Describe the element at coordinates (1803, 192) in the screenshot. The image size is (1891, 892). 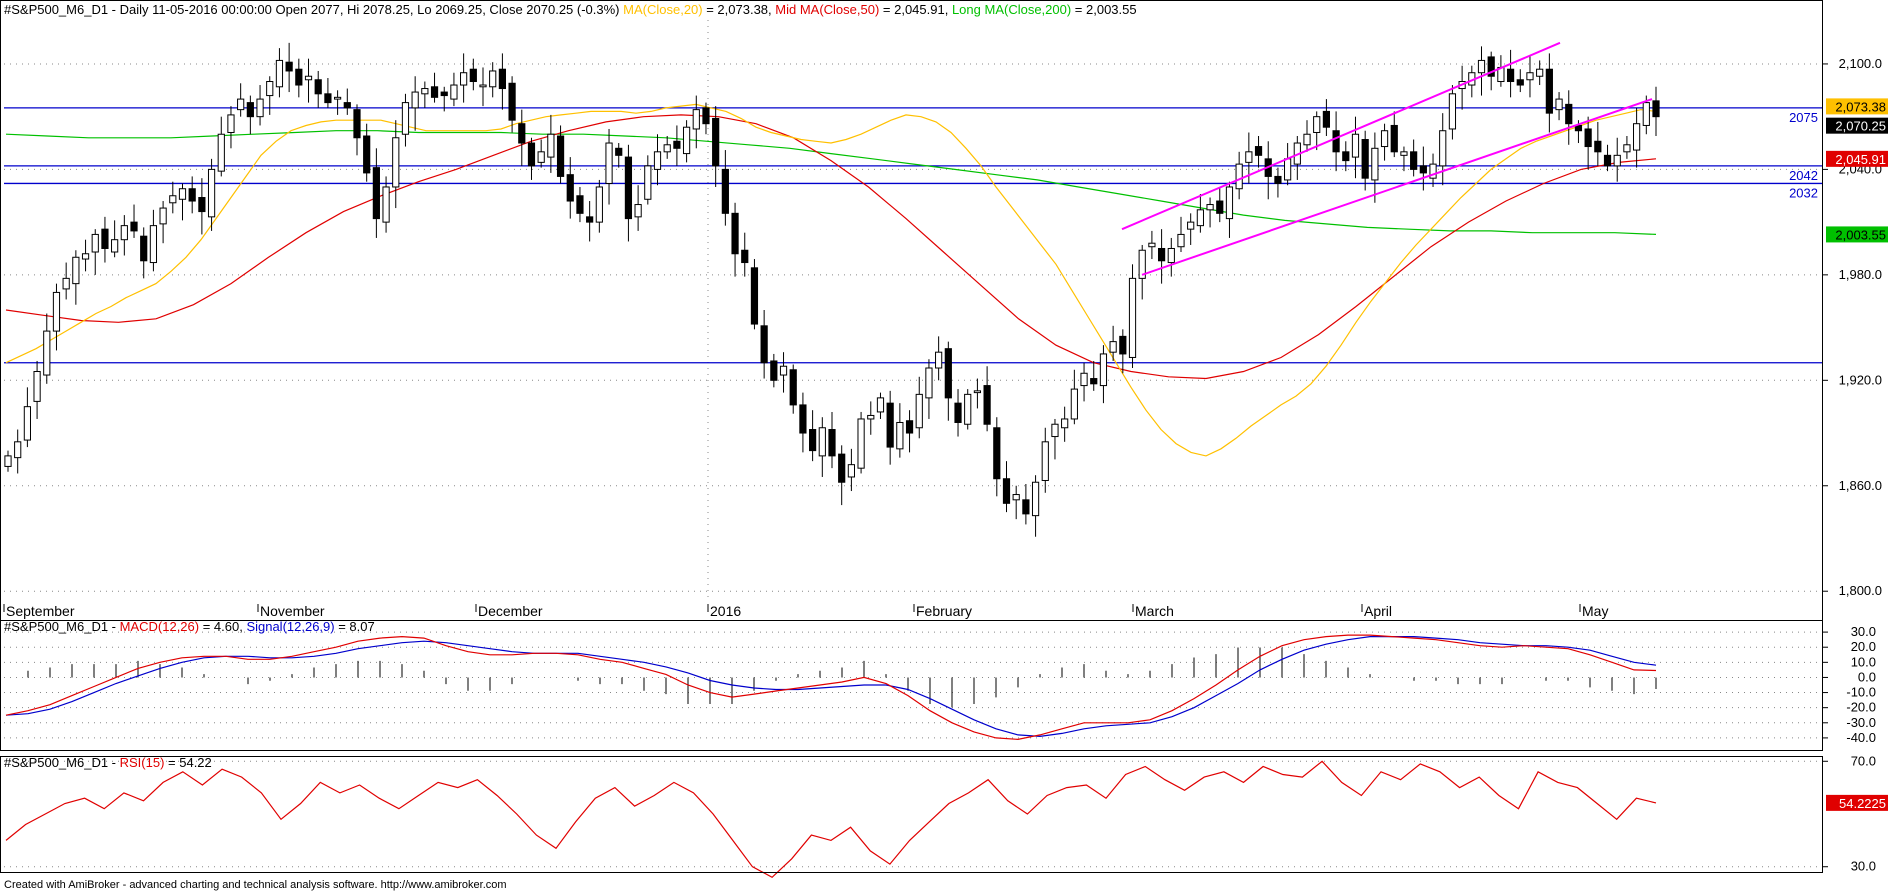
I see `support-line-label: 2032` at that location.